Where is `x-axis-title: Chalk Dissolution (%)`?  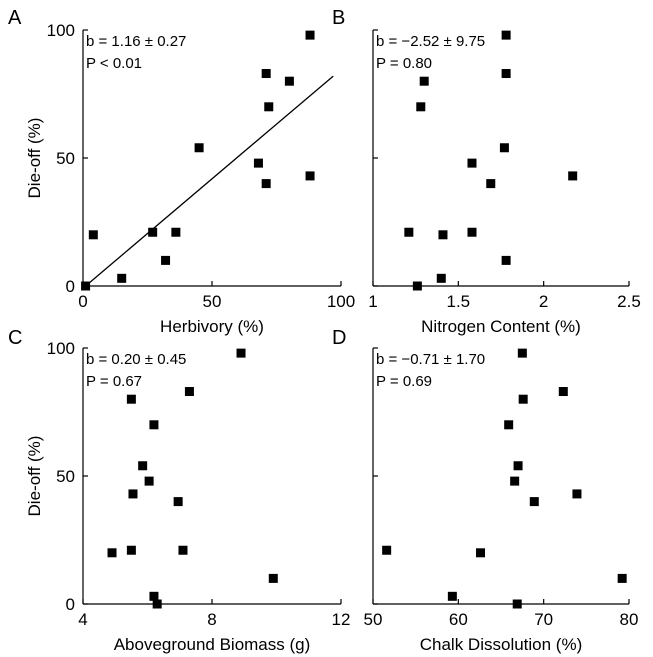 x-axis-title: Chalk Dissolution (%) is located at coordinates (501, 644).